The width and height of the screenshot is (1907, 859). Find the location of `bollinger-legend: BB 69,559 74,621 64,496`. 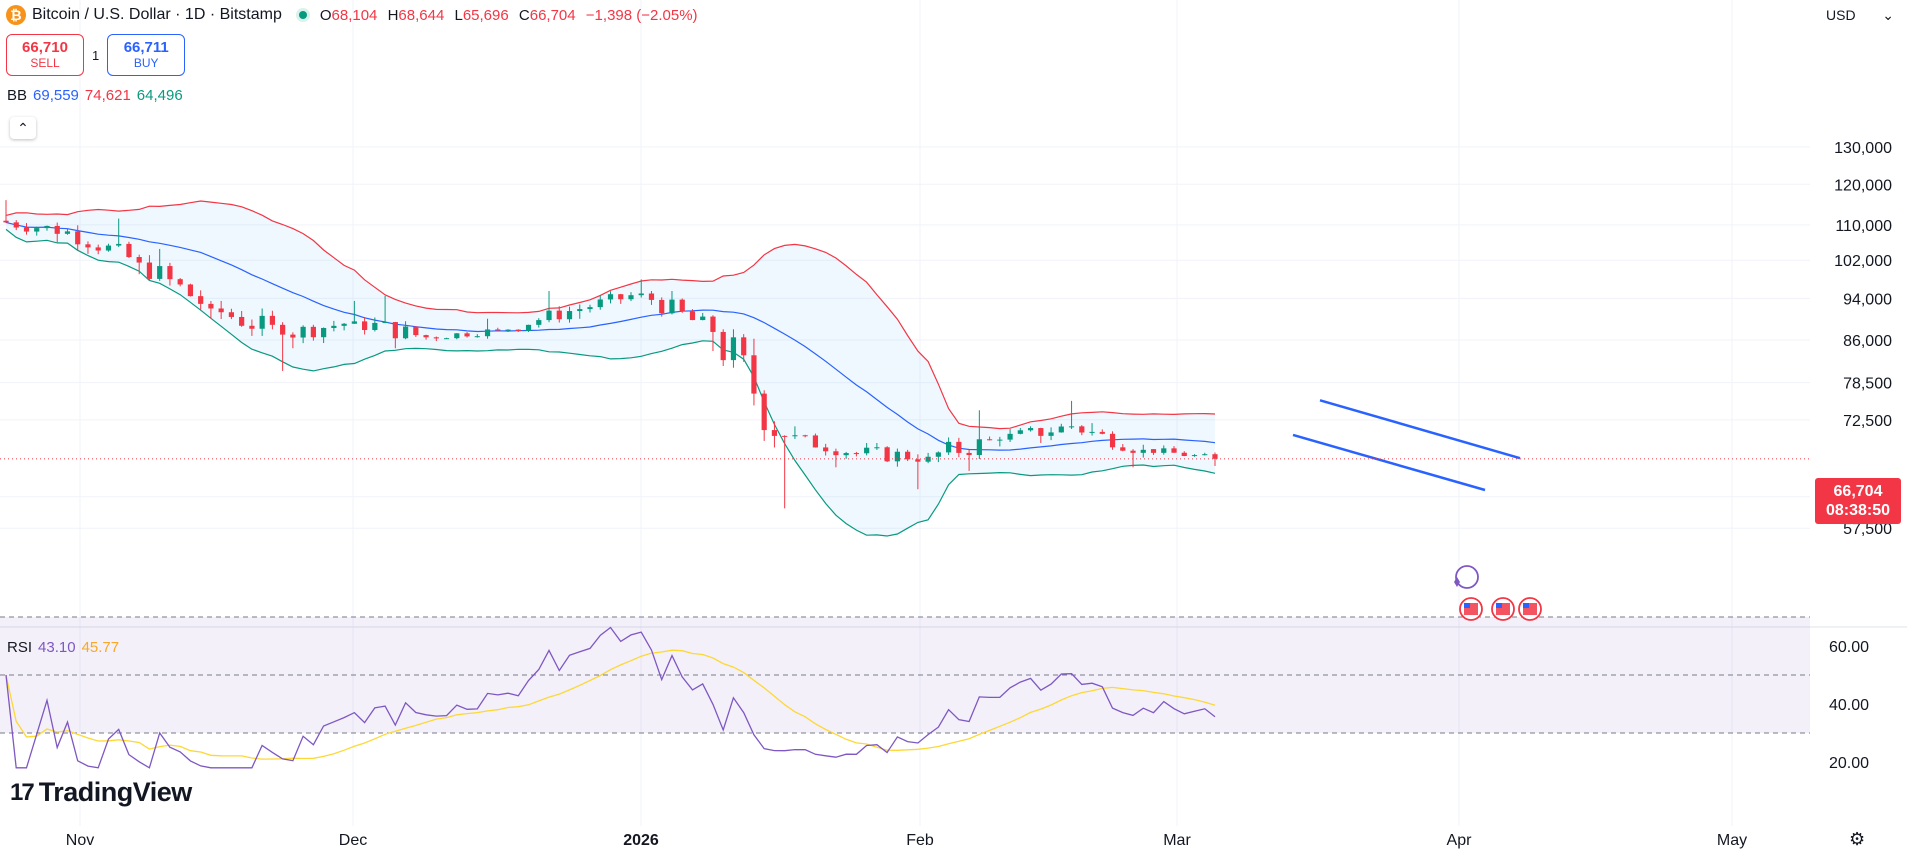

bollinger-legend: BB 69,559 74,621 64,496 is located at coordinates (95, 95).